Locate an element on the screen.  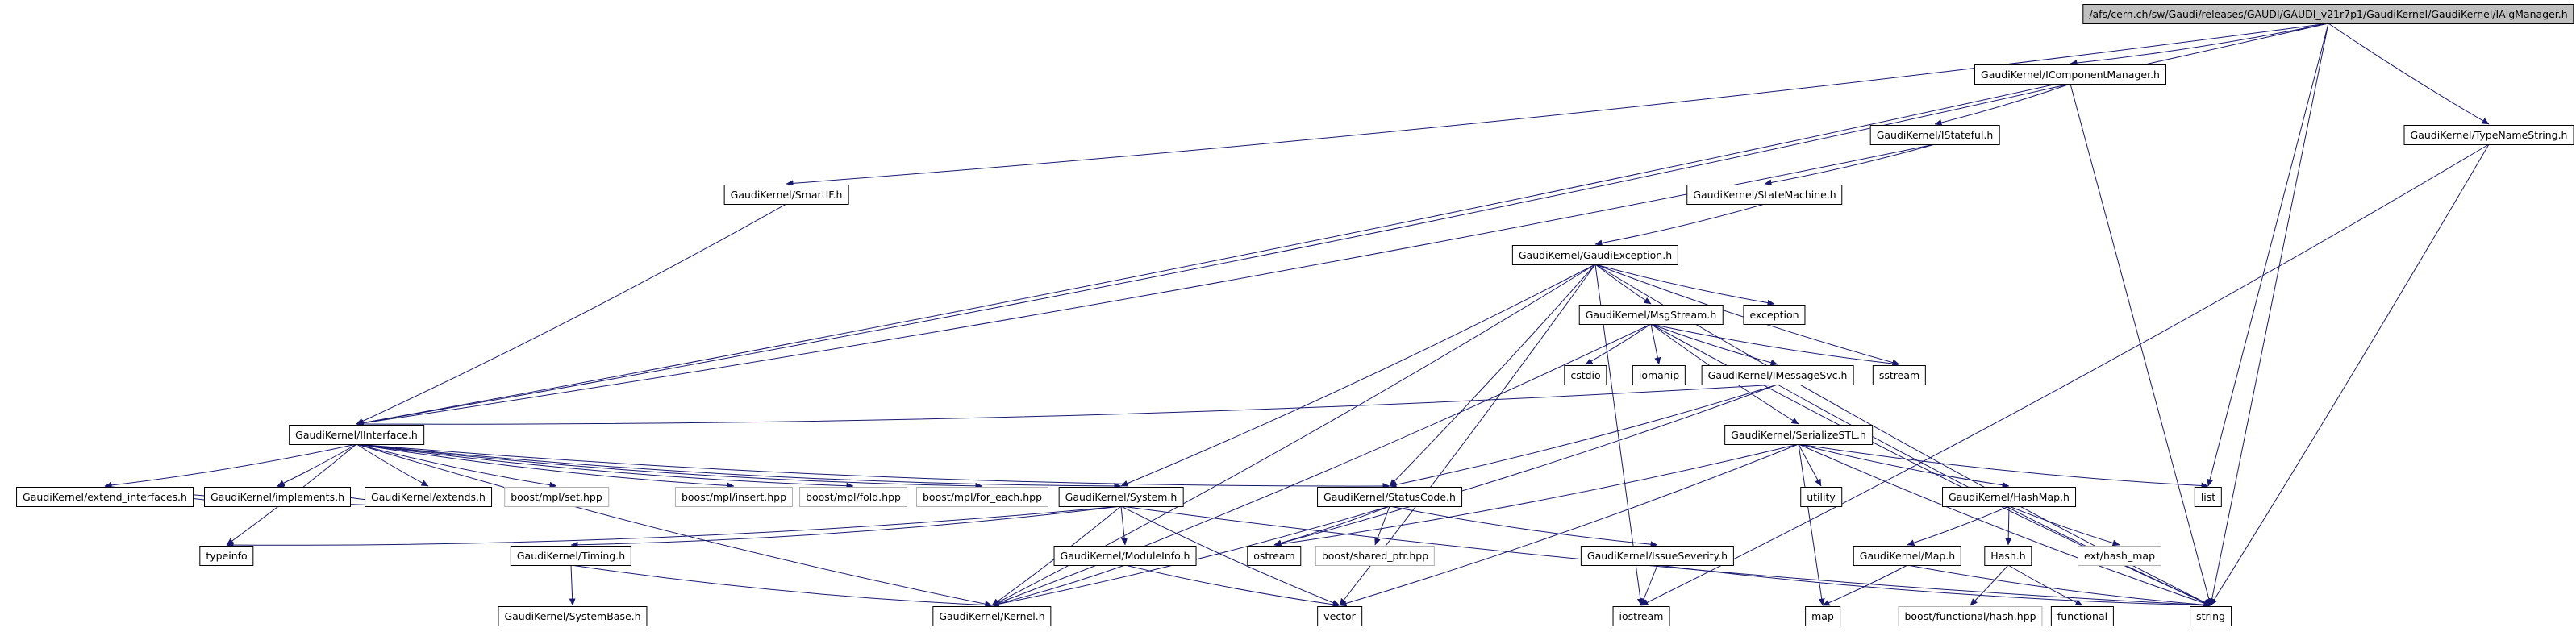
edge-serializestl-to-hashmap is located at coordinates (1904, 466).